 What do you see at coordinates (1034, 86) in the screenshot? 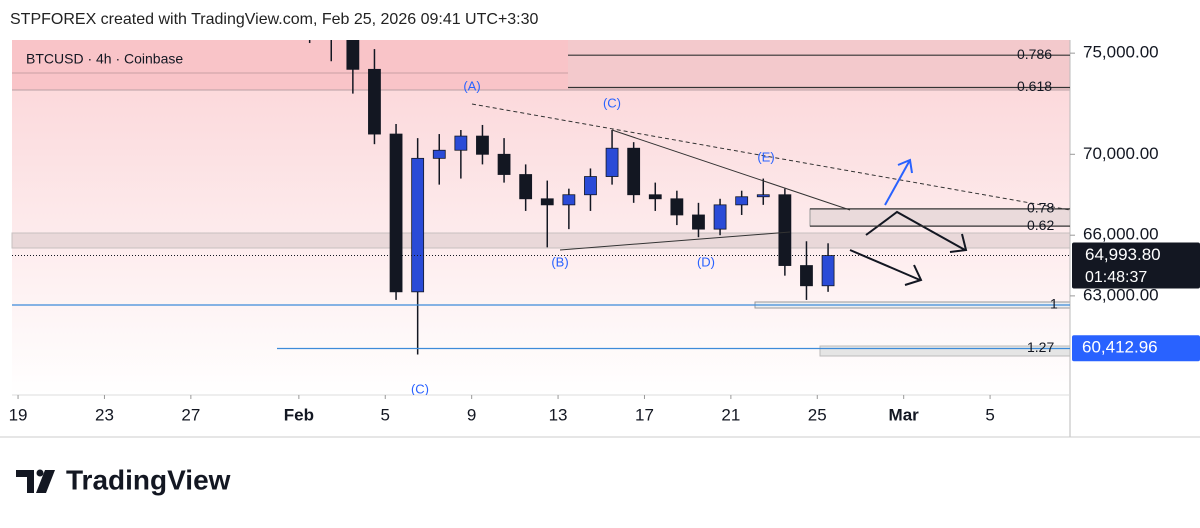
I see `fib-label: 0.618` at bounding box center [1034, 86].